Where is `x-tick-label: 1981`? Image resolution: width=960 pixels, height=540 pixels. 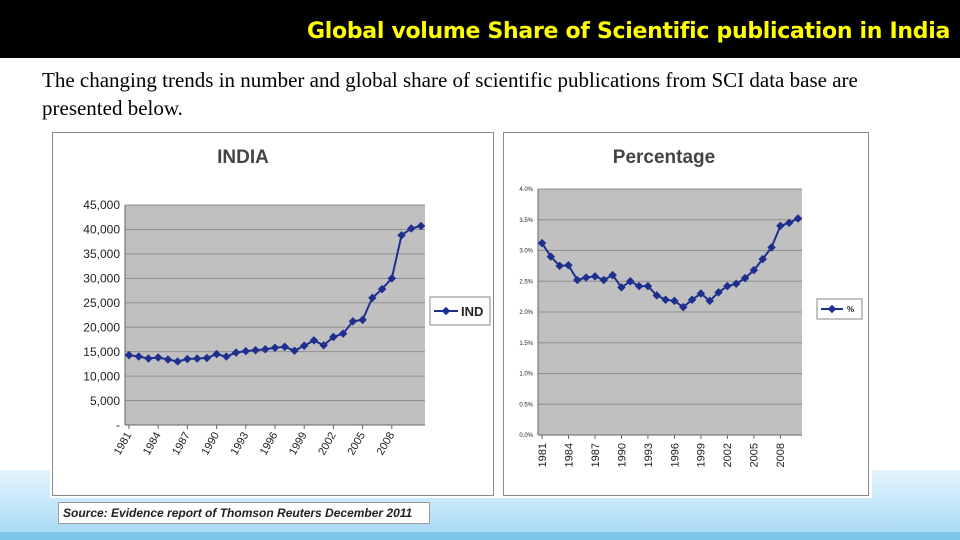 x-tick-label: 1981 is located at coordinates (123, 443).